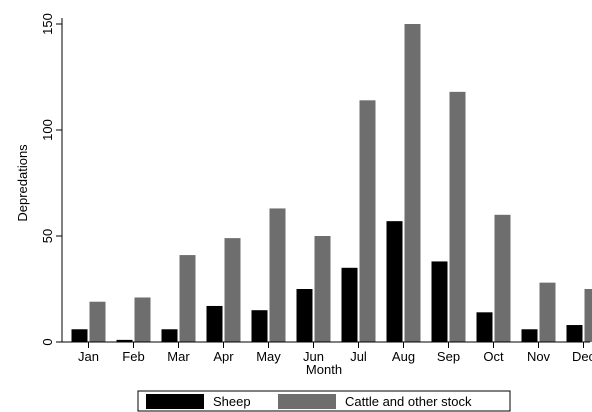  I want to click on x-tick-label: Apr, so click(223, 356).